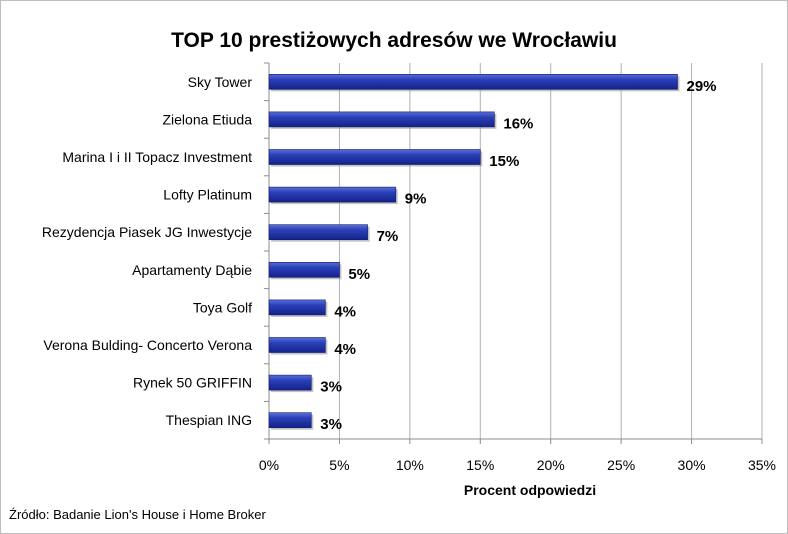  What do you see at coordinates (157, 157) in the screenshot?
I see `category-label: Marina I i II Topacz Investment` at bounding box center [157, 157].